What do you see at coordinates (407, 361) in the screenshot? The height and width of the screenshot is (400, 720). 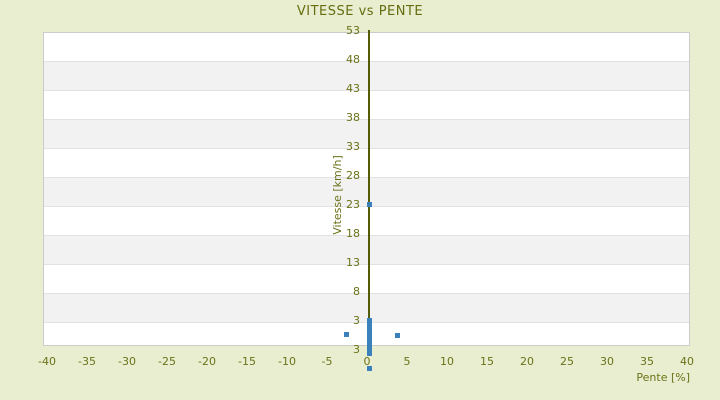 I see `x-tick-label: 5` at bounding box center [407, 361].